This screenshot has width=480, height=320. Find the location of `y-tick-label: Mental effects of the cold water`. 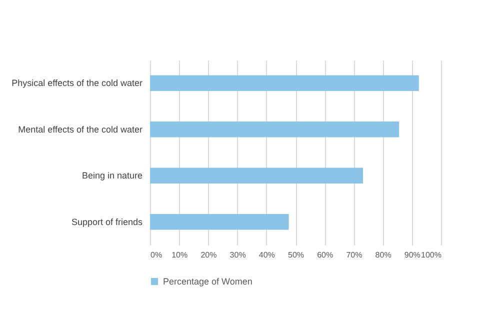

y-tick-label: Mental effects of the cold water is located at coordinates (80, 129).